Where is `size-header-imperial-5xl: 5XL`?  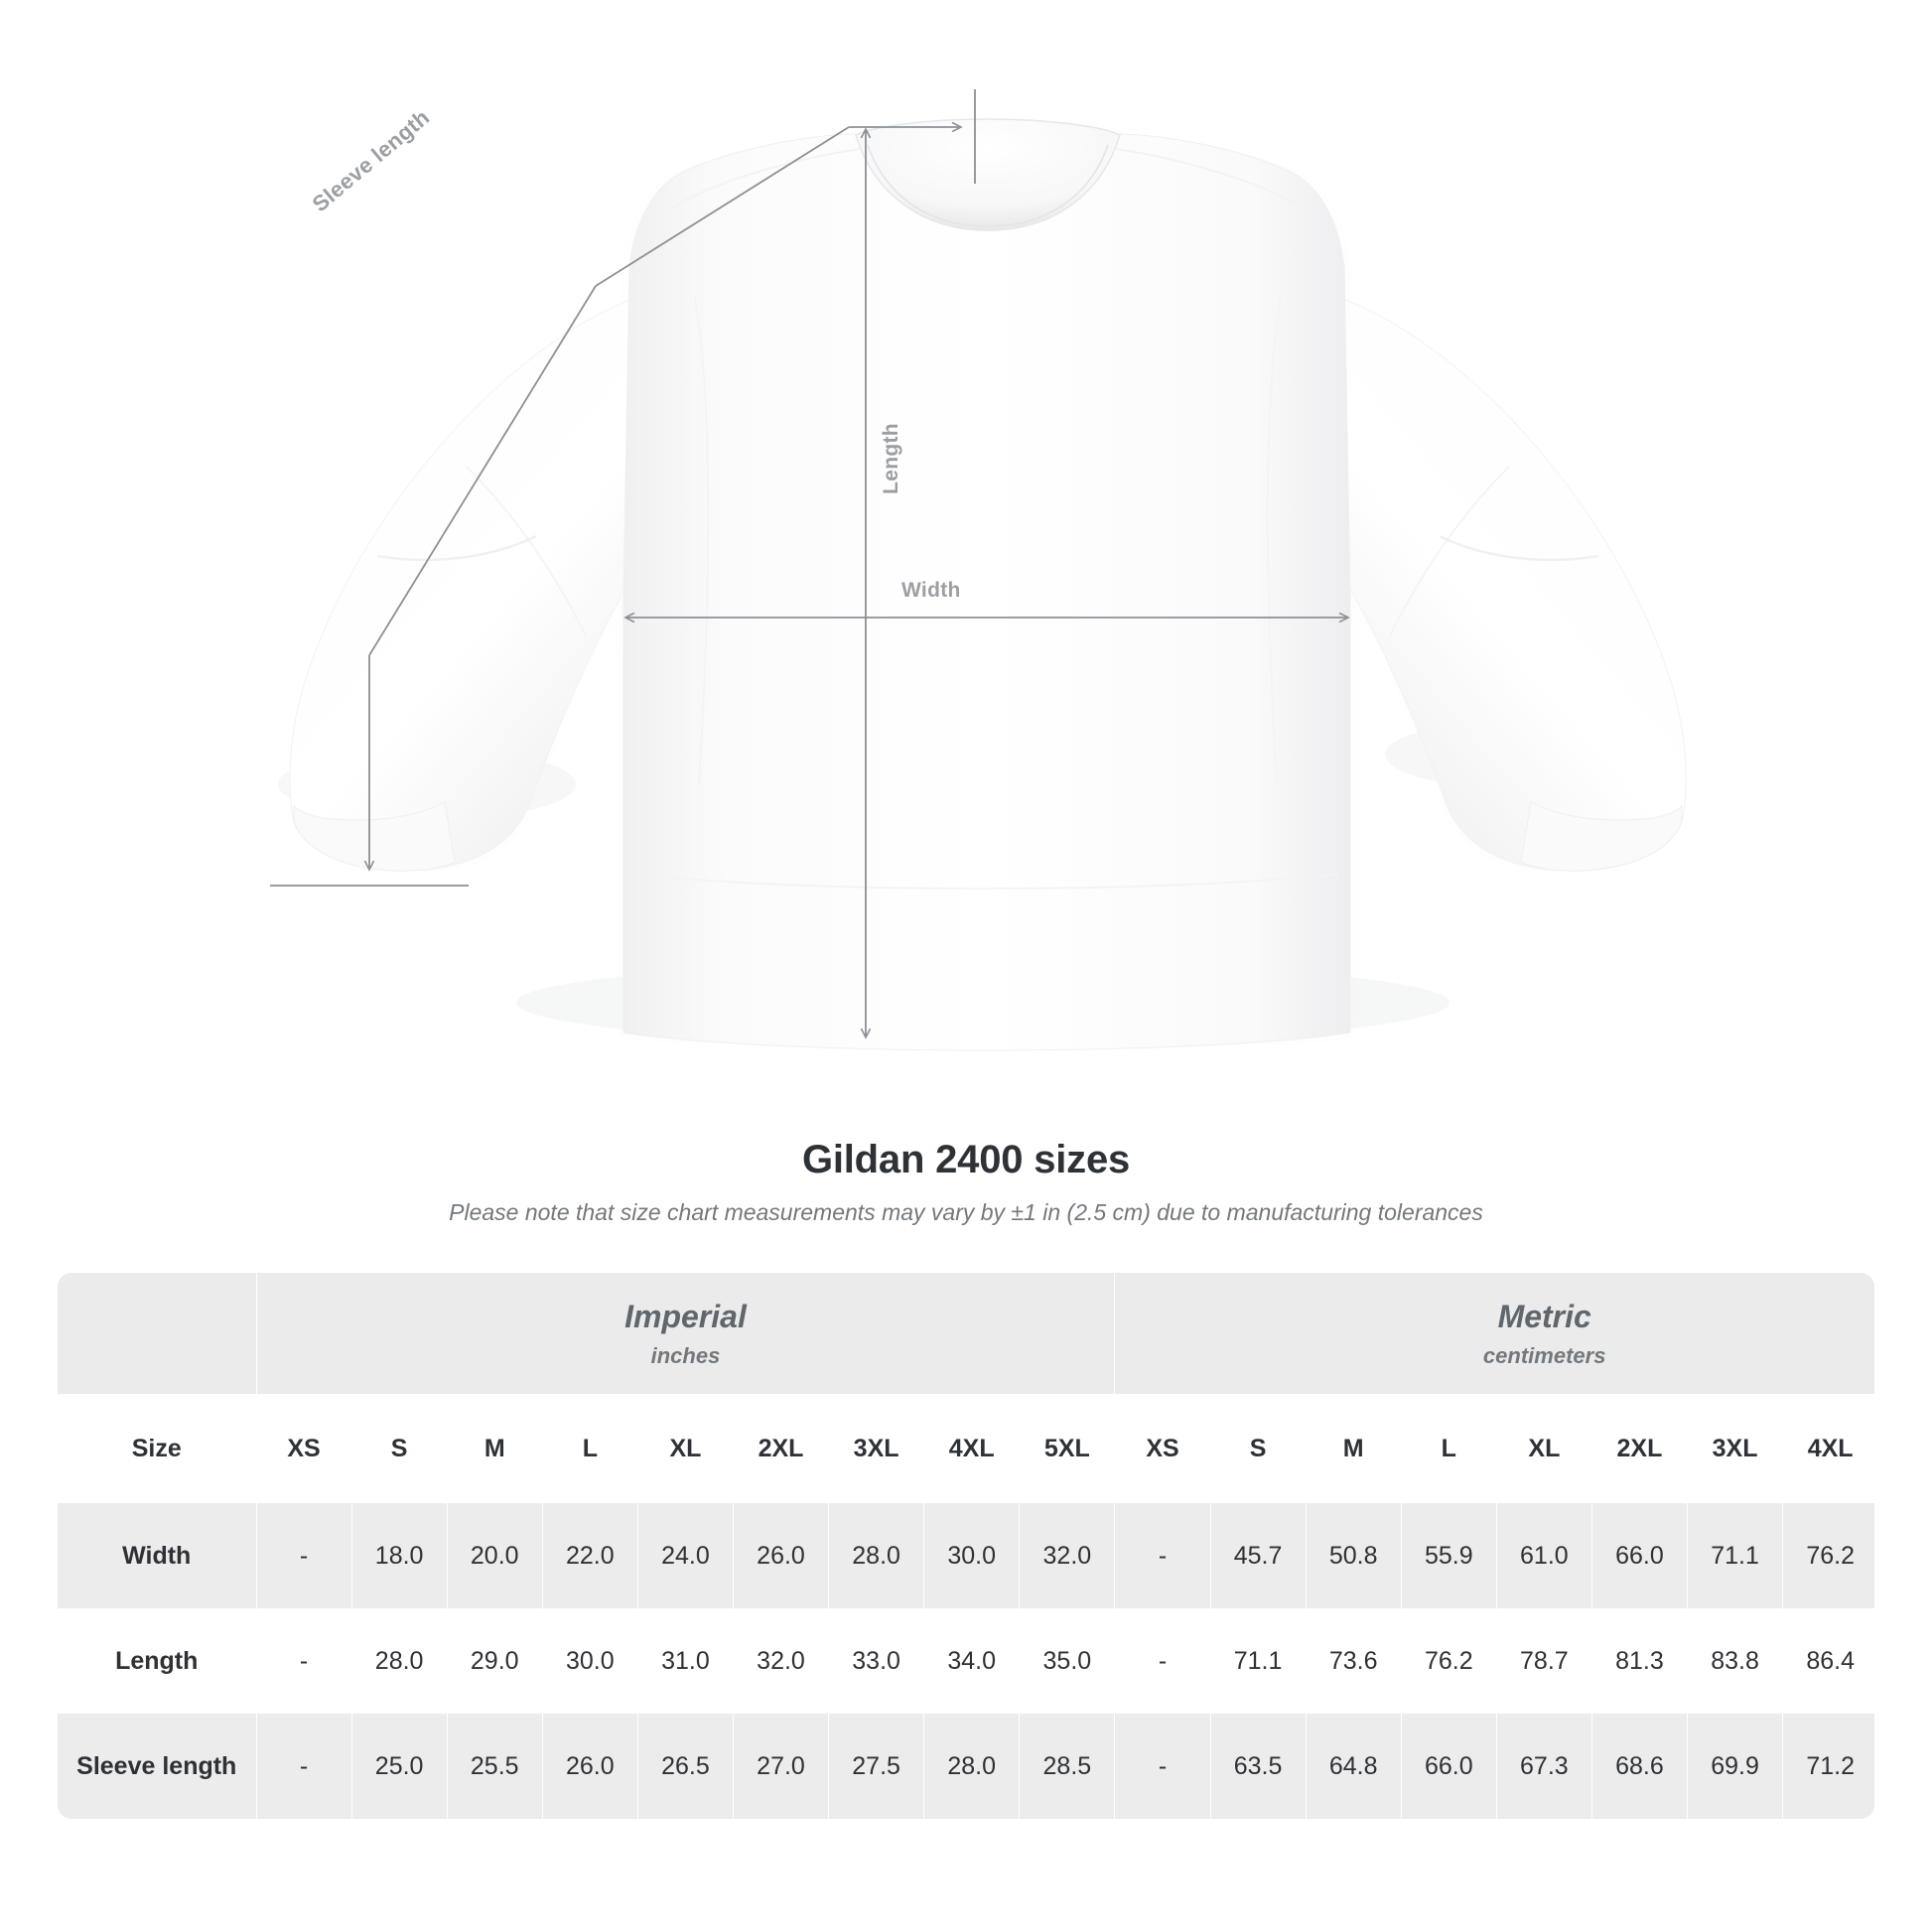
size-header-imperial-5xl: 5XL is located at coordinates (1067, 1448).